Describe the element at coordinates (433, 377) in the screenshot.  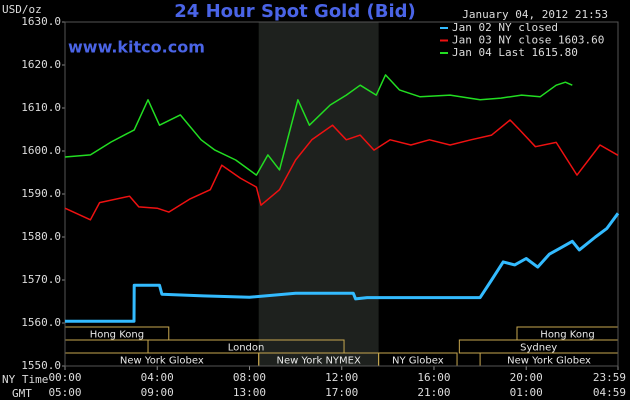
I see `x-tick-label: 16:00` at that location.